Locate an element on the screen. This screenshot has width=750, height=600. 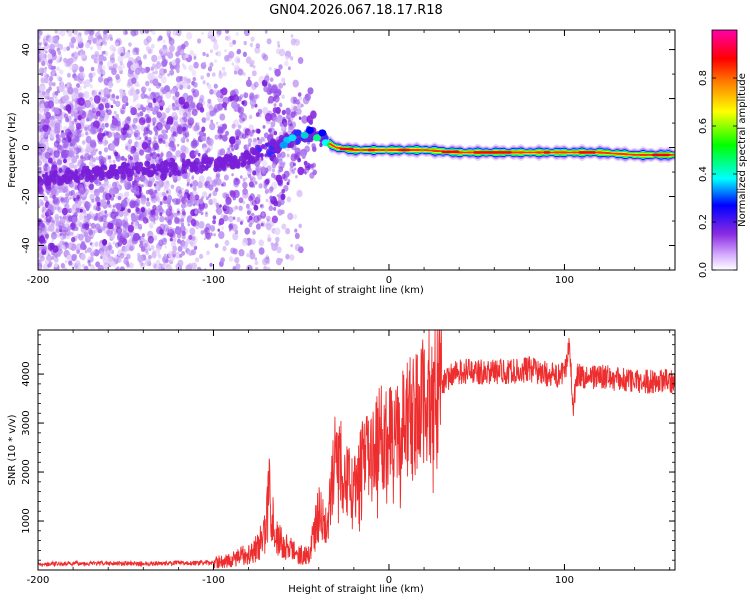
snr-x-label: Height of straight line (km) is located at coordinates (356, 589).